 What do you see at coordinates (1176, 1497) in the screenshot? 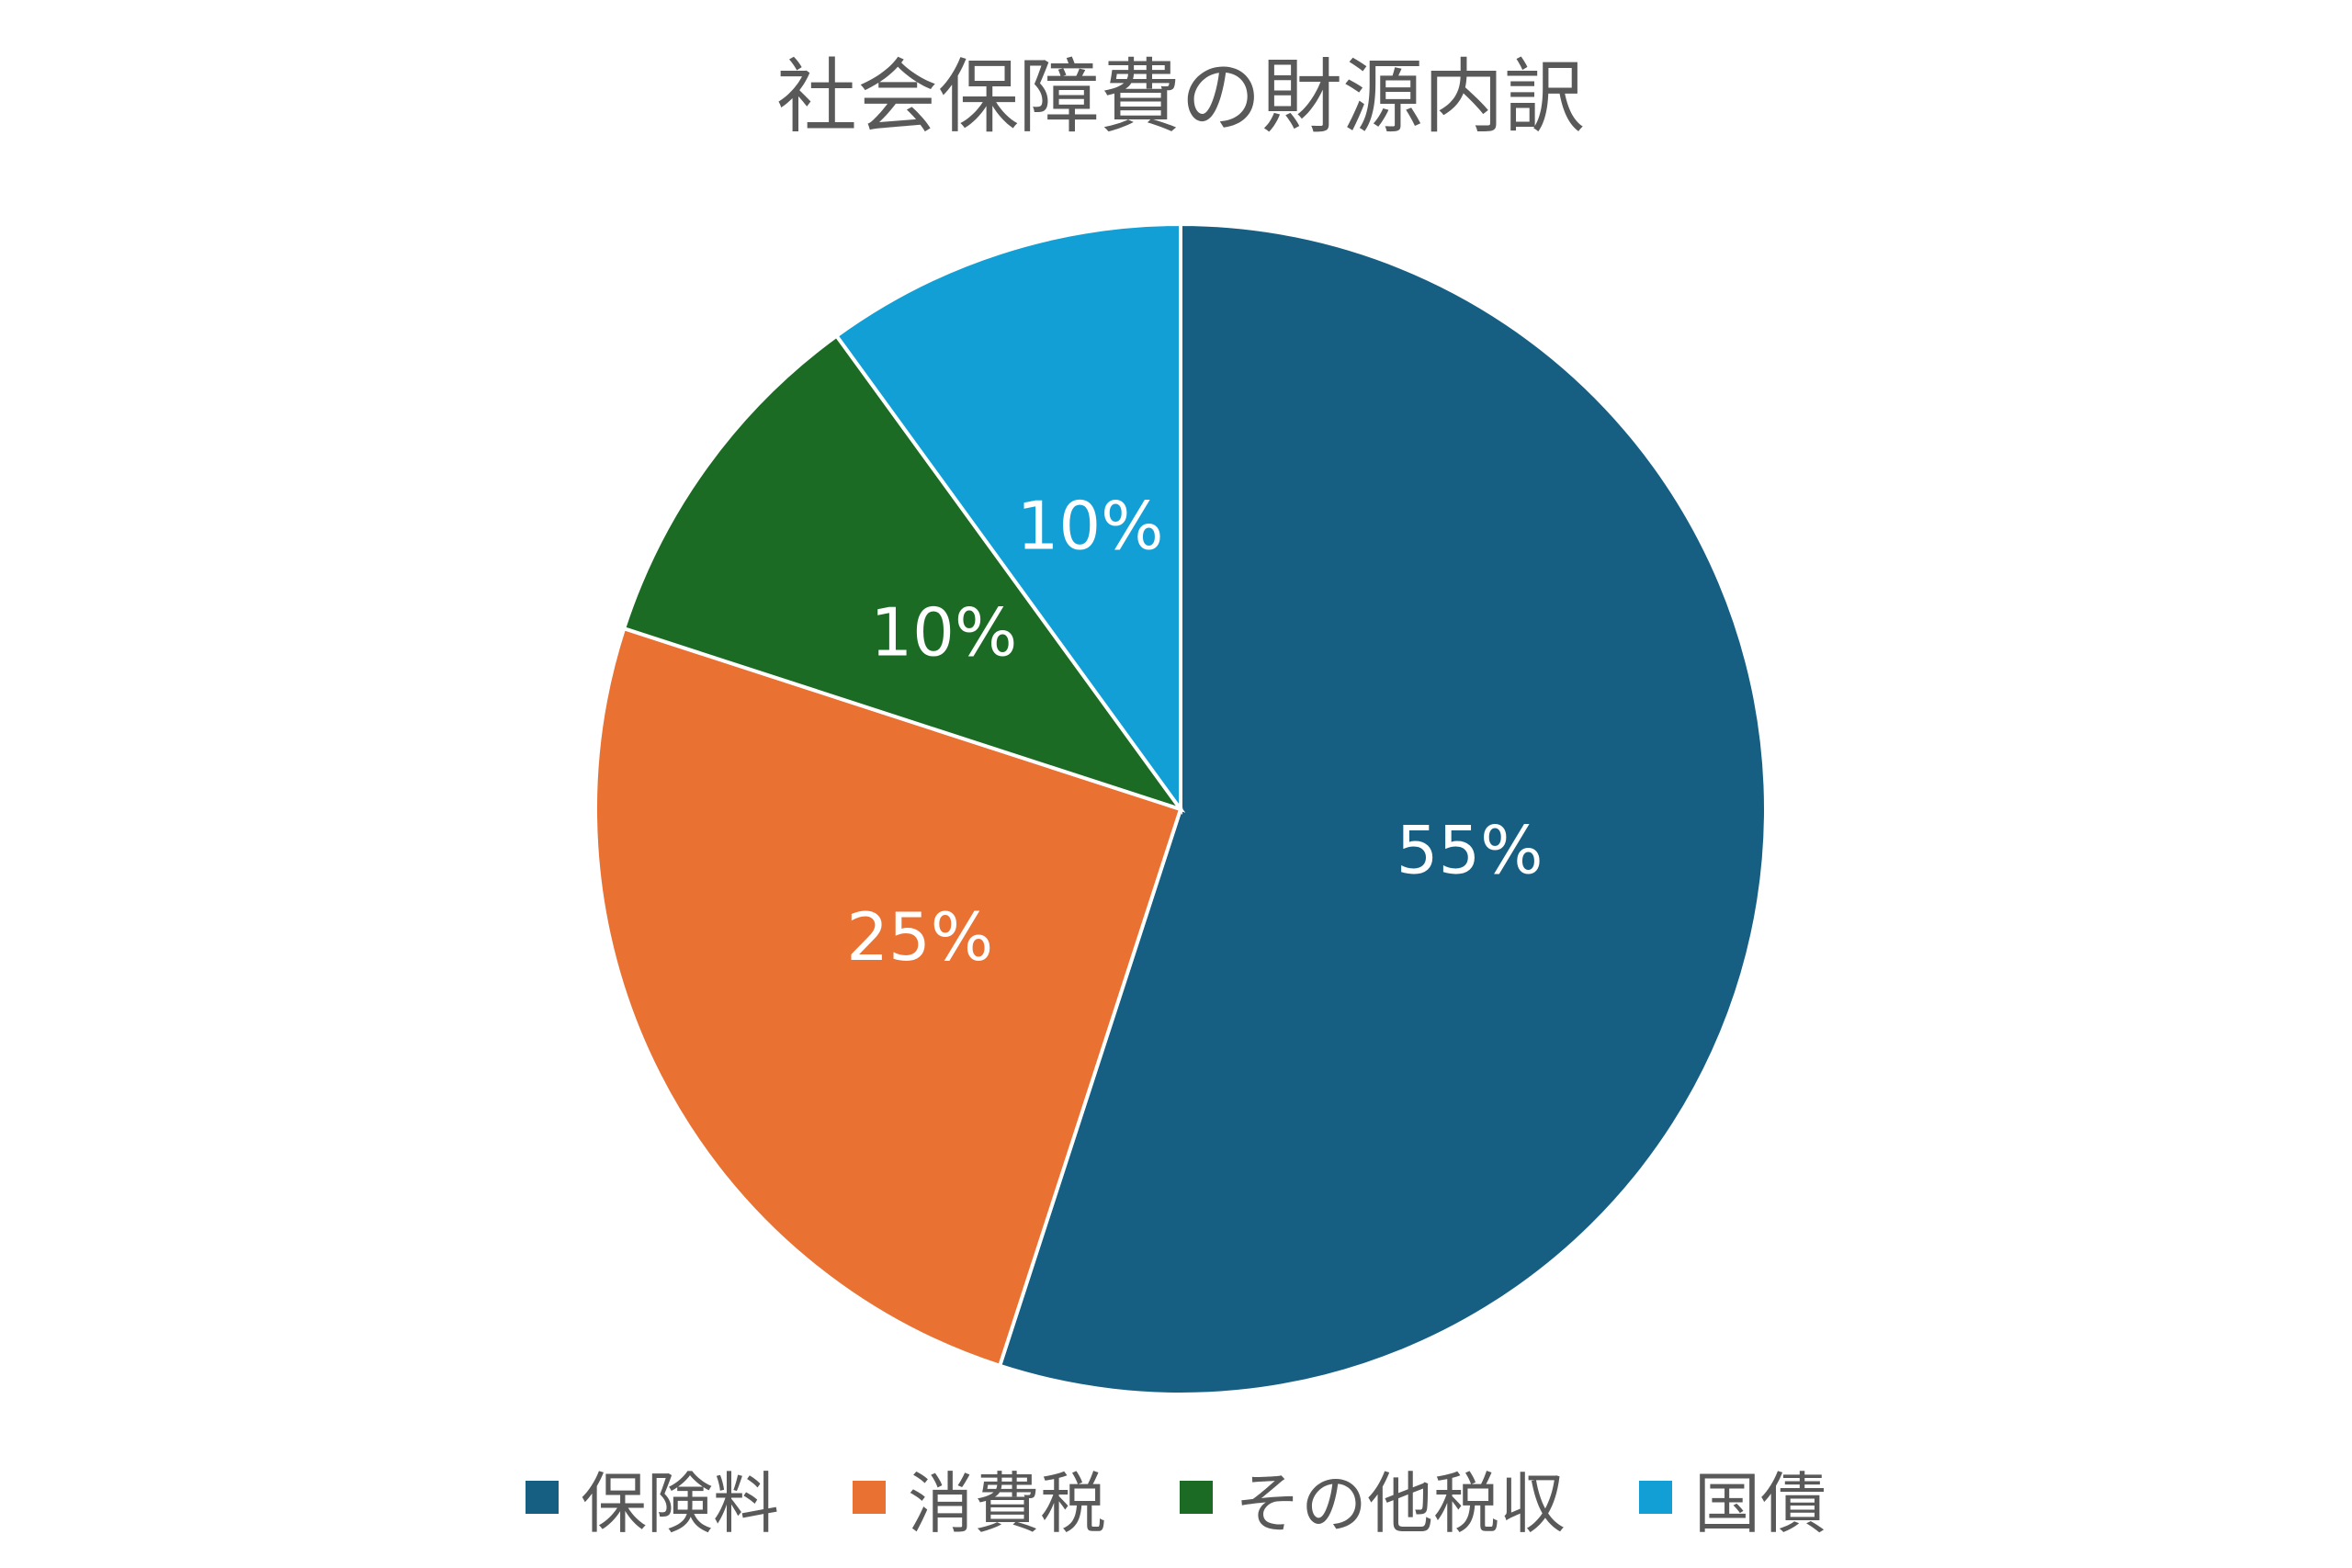
I see `legend: 保険料 消費税 その他税収 国債` at bounding box center [1176, 1497].